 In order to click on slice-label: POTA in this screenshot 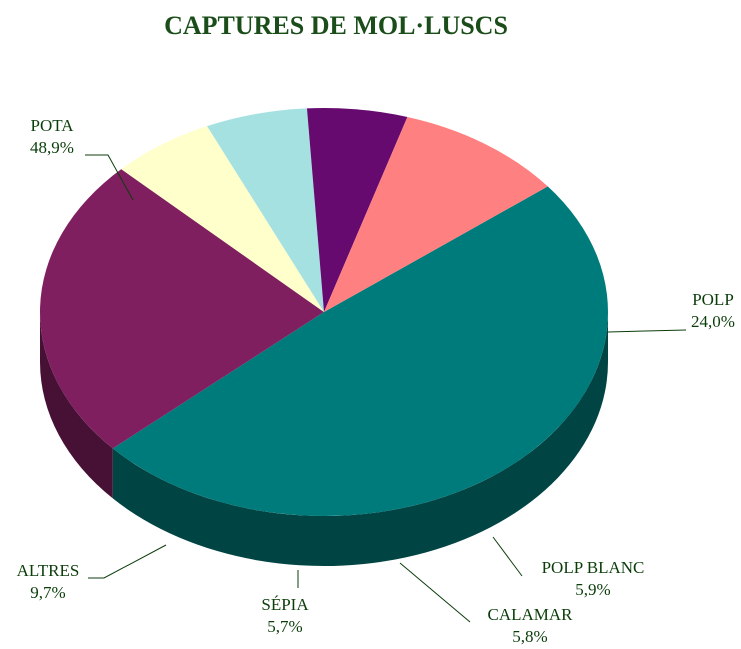, I will do `click(52, 125)`.